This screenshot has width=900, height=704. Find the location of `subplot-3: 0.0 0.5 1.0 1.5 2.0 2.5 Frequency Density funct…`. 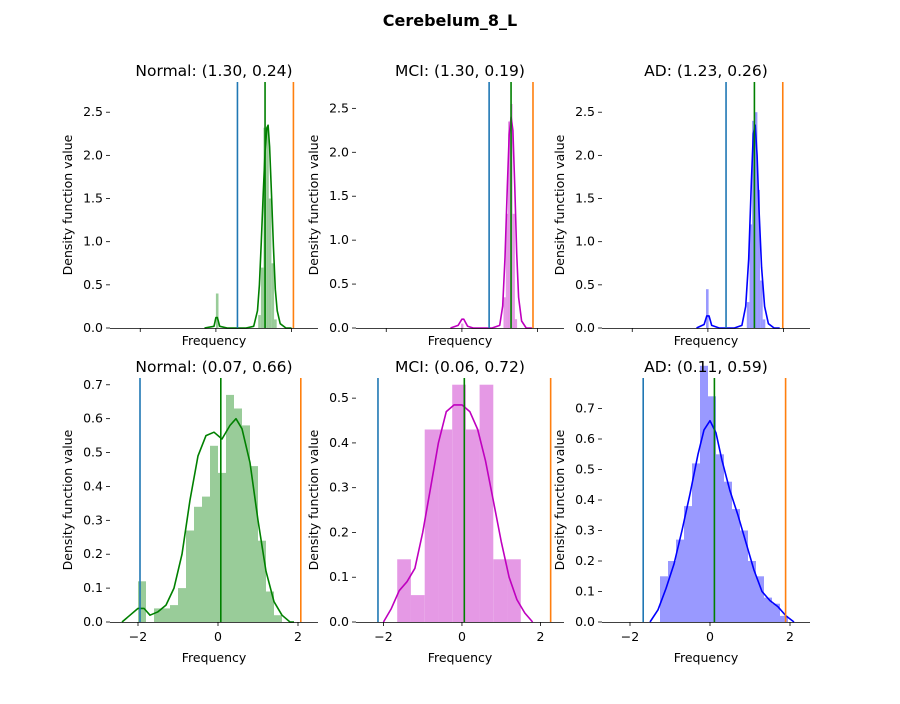

subplot-3: 0.0 0.5 1.0 1.5 2.0 2.5 Frequency Density funct… is located at coordinates (681, 205).